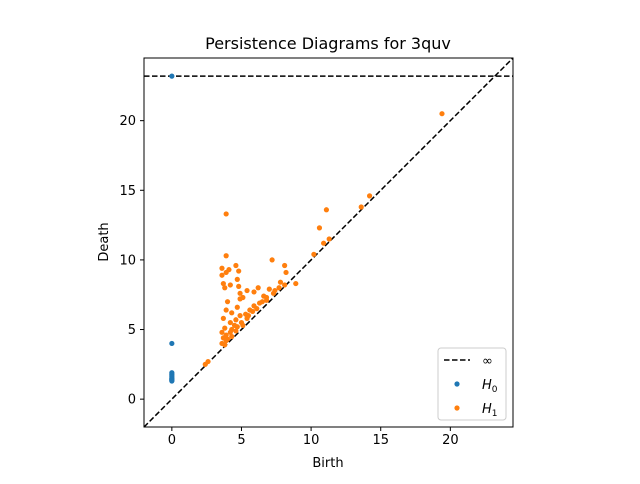  I want to click on legend-entry-label: ∞, so click(487, 361).